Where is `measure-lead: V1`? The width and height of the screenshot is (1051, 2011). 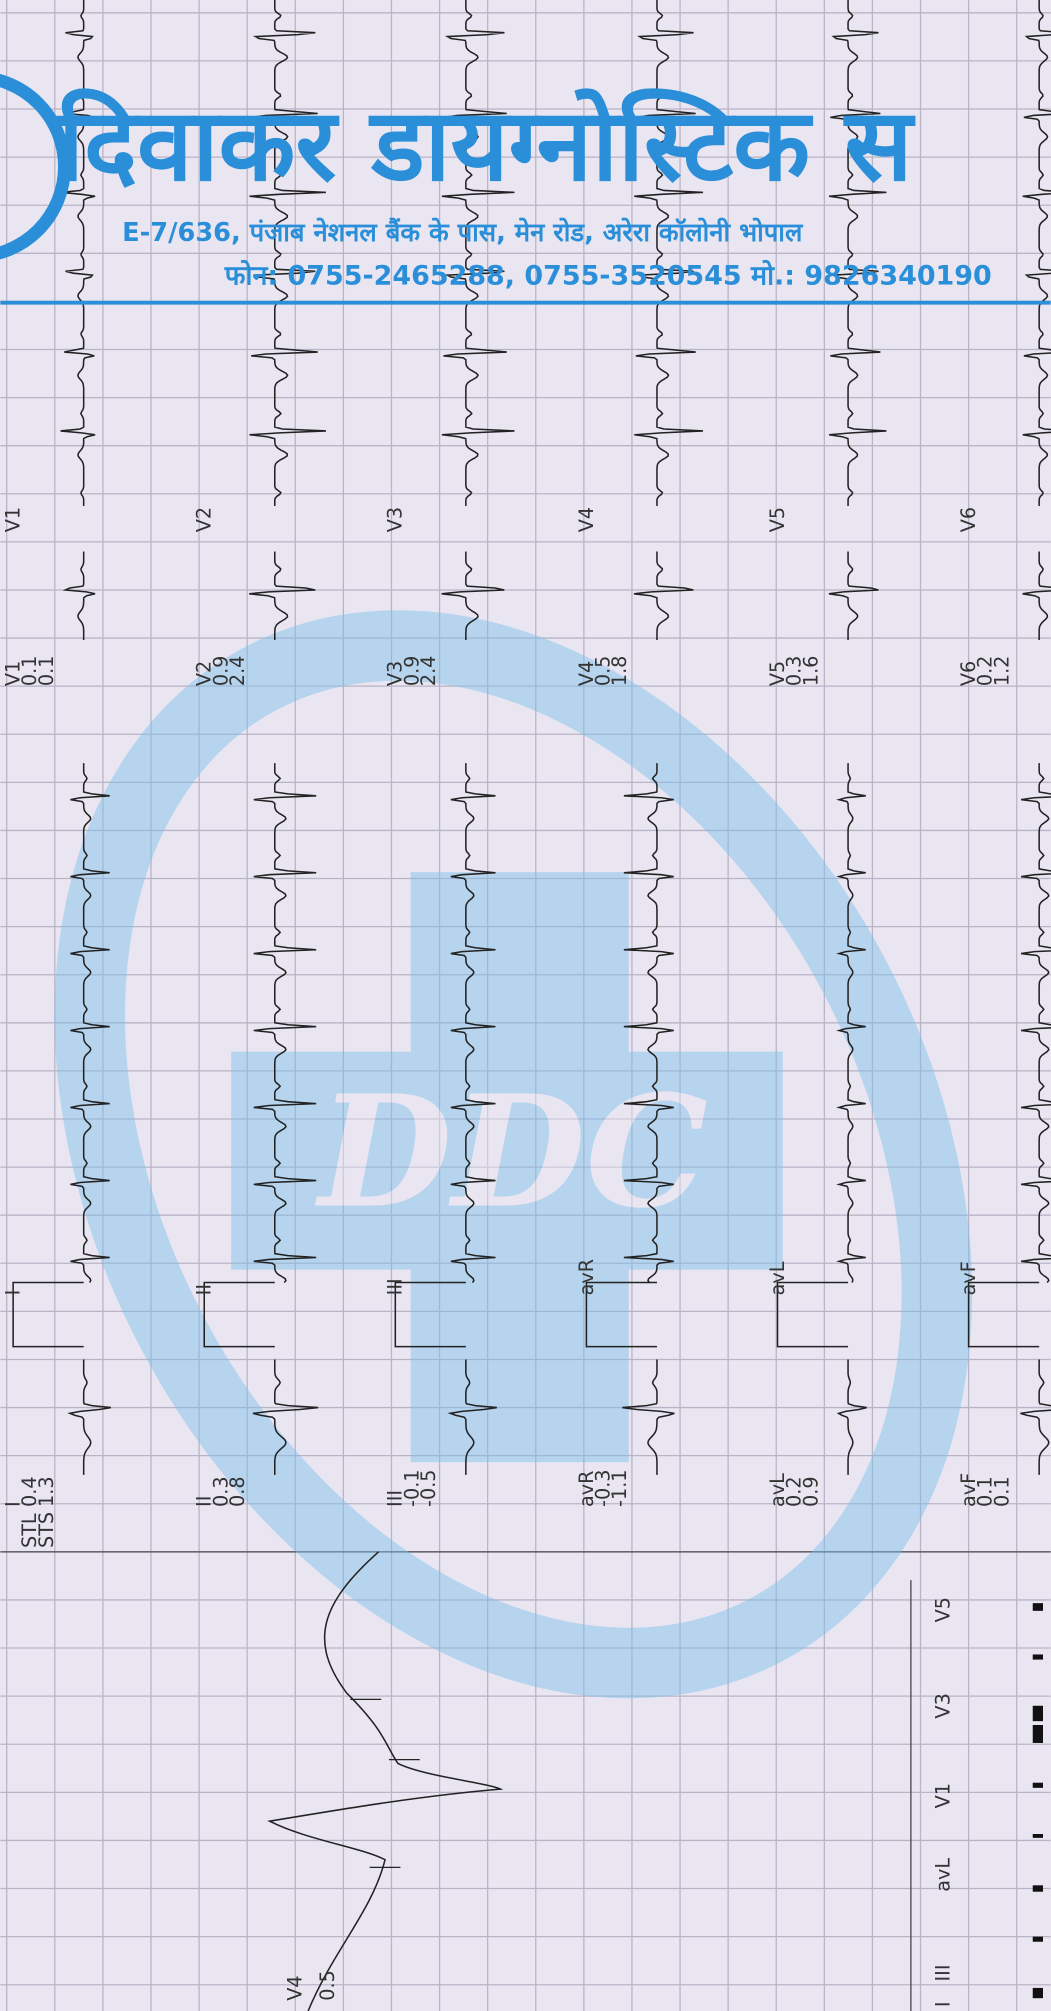 measure-lead: V1 is located at coordinates (13, 673).